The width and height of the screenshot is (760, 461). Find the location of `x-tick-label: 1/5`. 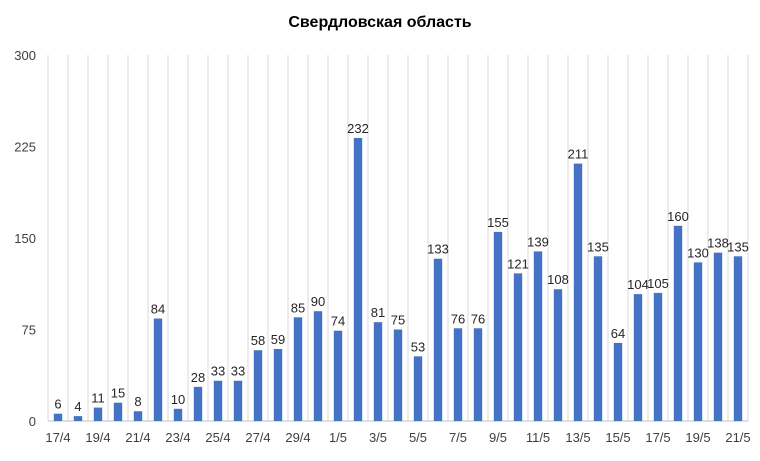

x-tick-label: 1/5 is located at coordinates (338, 437).